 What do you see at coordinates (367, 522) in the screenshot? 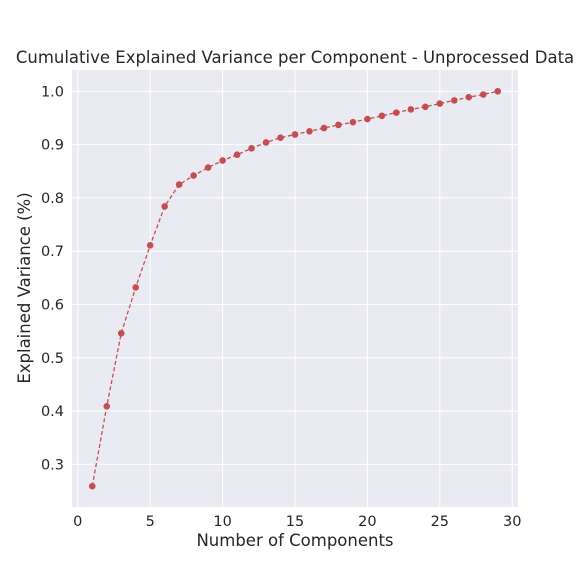
I see `x-tick-label: 20` at bounding box center [367, 522].